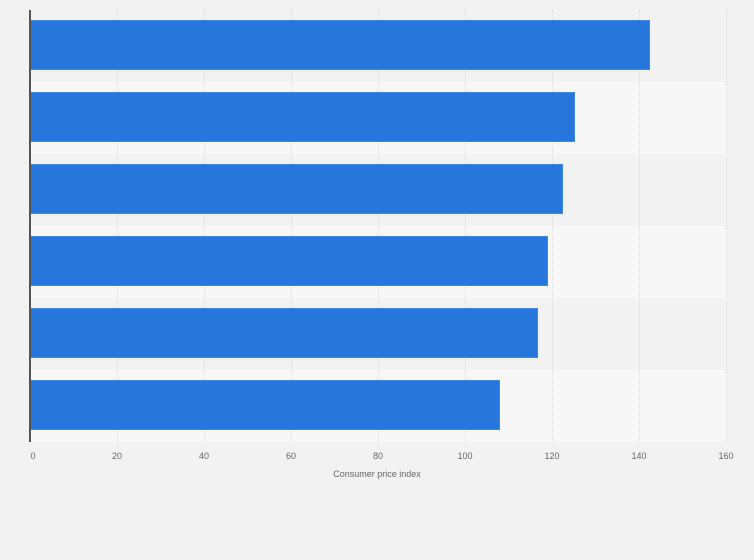 Image resolution: width=754 pixels, height=560 pixels. I want to click on x-tick-label: 60, so click(291, 456).